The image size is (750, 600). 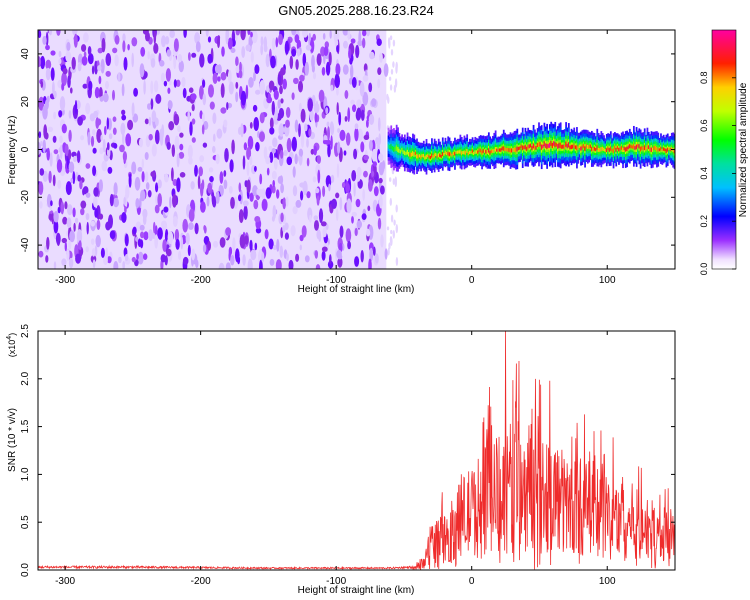 I want to click on y-tick-label: 1.0, so click(x=25, y=474).